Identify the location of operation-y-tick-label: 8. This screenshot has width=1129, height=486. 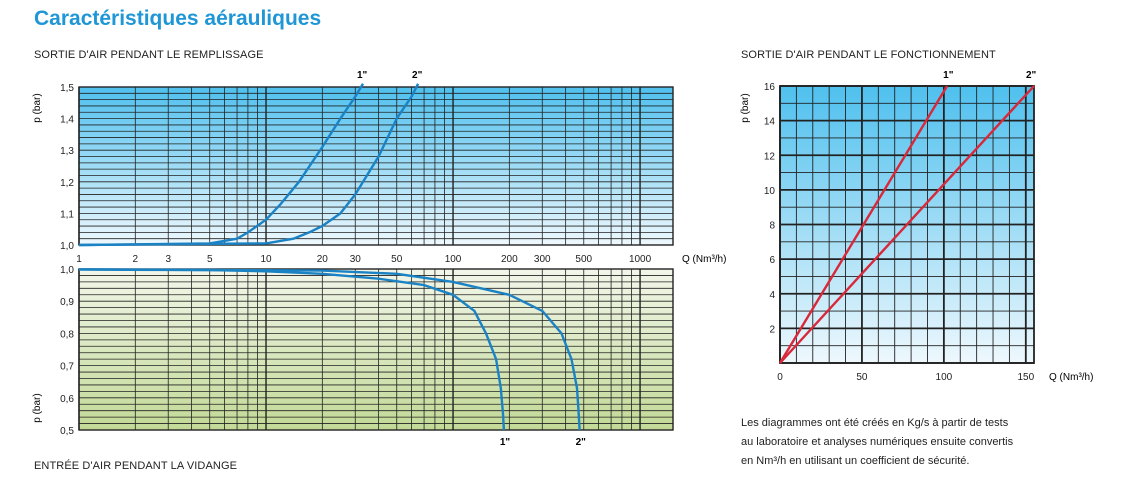
(772, 226).